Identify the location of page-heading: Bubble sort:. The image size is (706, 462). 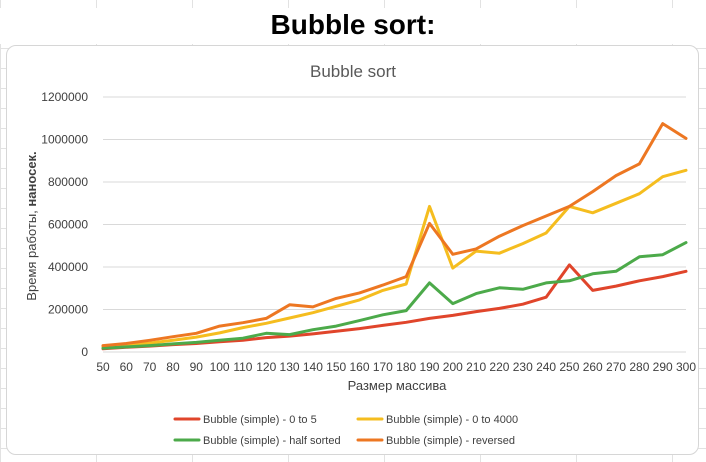
(353, 26).